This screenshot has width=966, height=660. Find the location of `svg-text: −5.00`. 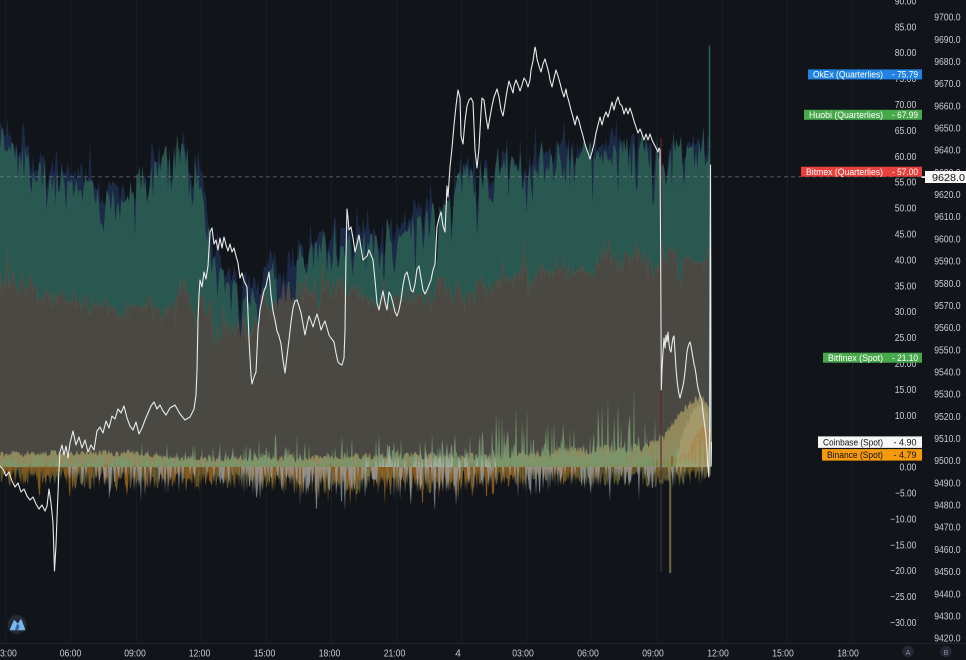

svg-text: −5.00 is located at coordinates (905, 494).